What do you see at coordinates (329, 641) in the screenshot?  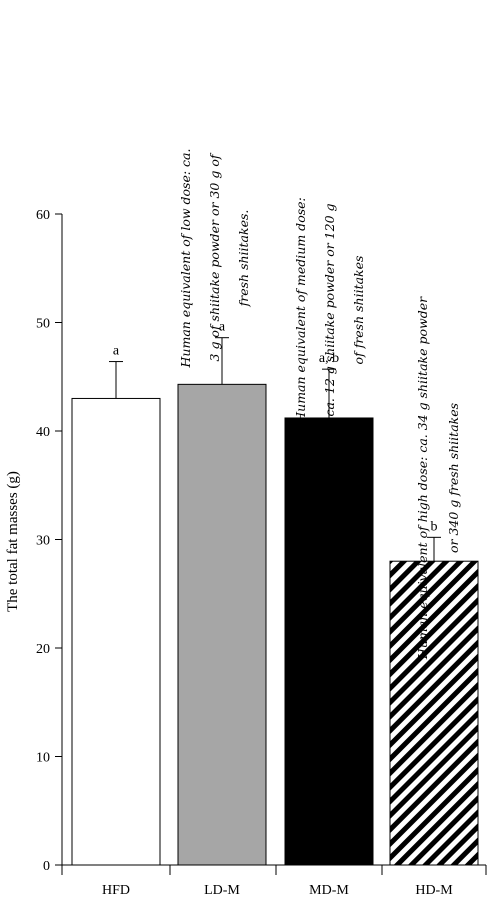 I see `bar-md-m` at bounding box center [329, 641].